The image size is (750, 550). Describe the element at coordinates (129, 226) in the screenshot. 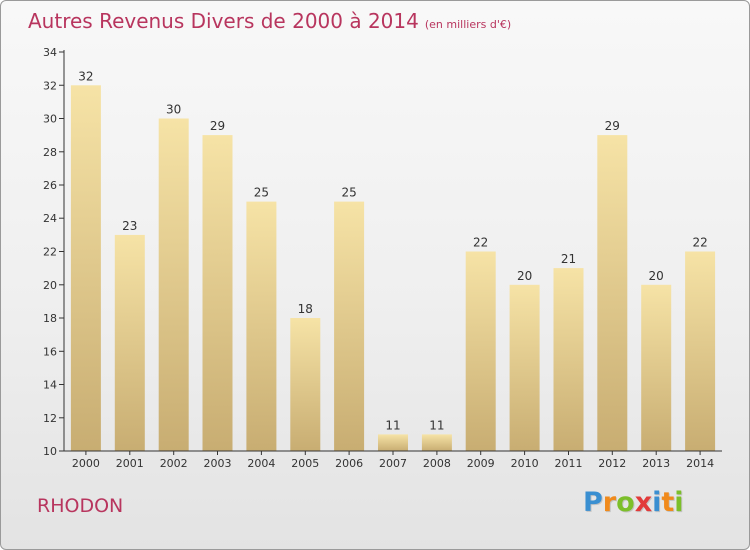

I see `bar-value-label-2001: 23` at that location.